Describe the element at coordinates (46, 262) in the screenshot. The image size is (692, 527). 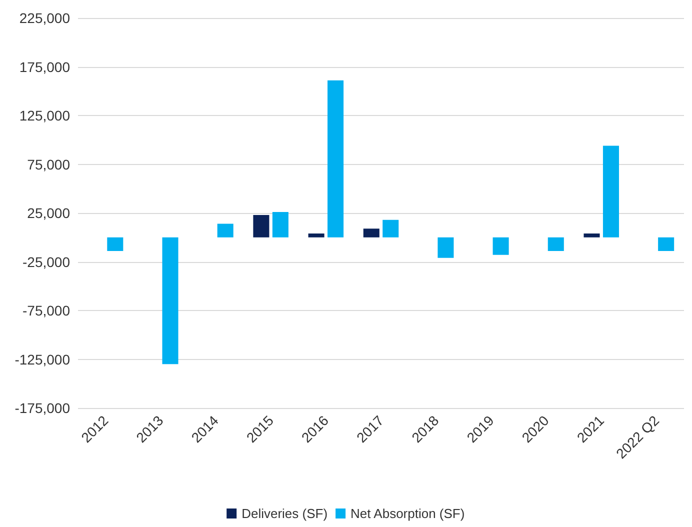
I see `y-tick-label: -25,000` at that location.